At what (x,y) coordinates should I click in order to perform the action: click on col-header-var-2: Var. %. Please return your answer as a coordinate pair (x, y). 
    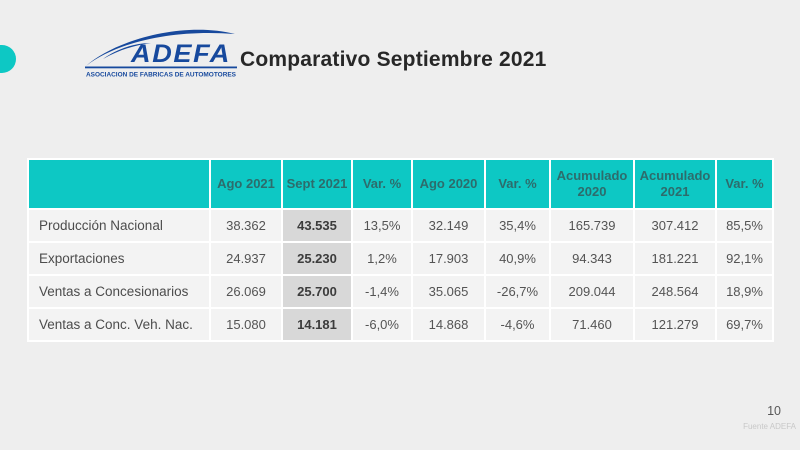
    Looking at the image, I should click on (517, 184).